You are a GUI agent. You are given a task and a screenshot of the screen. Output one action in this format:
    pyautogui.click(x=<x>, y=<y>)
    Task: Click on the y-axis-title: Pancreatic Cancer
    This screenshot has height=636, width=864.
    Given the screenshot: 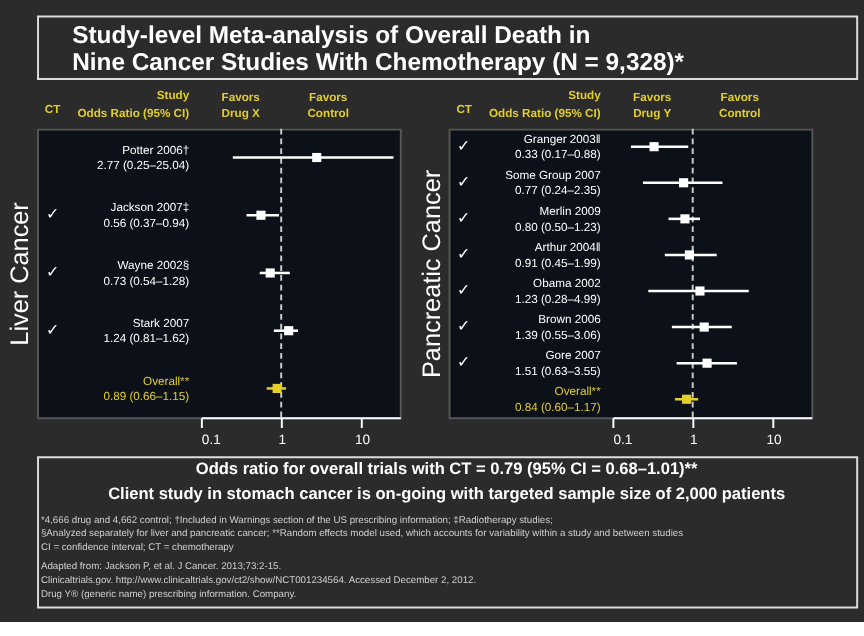 What is the action you would take?
    pyautogui.click(x=431, y=274)
    